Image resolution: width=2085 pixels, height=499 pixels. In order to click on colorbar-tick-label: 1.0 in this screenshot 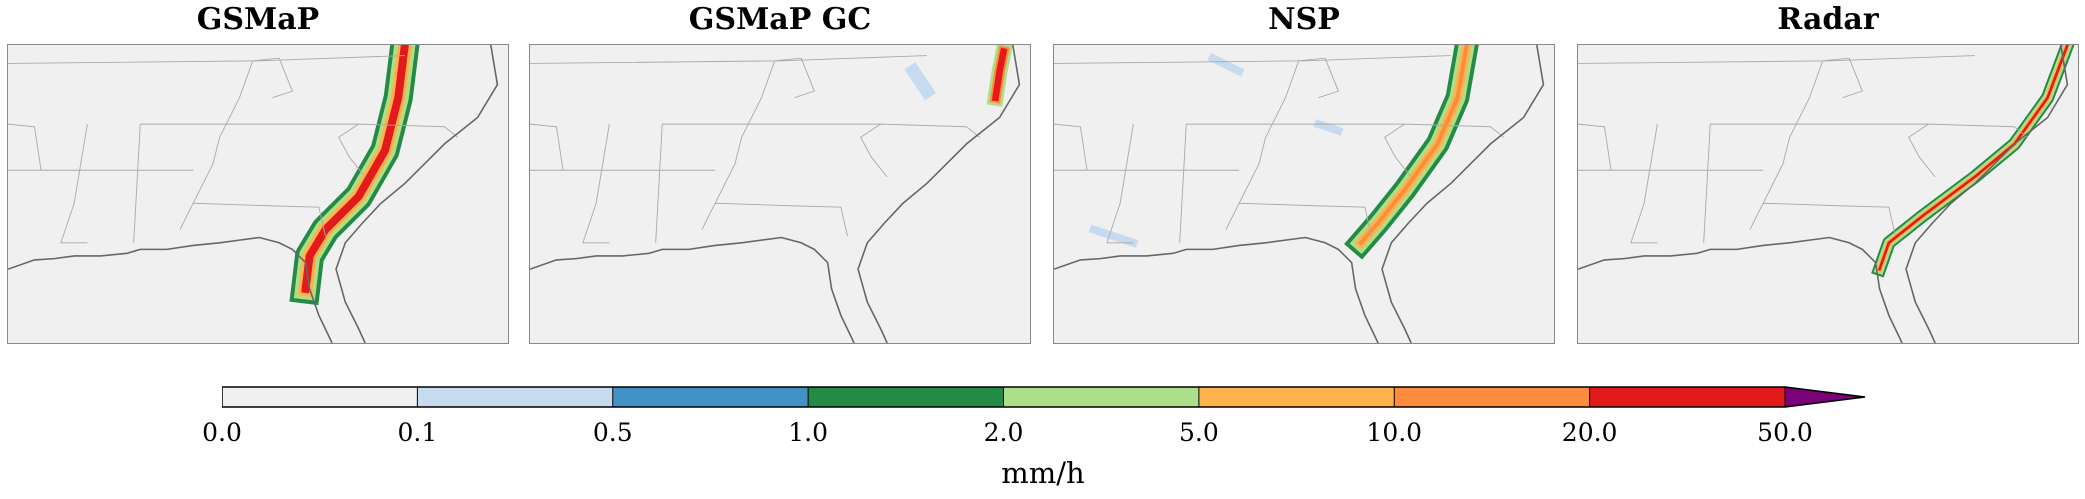, I will do `click(808, 432)`.